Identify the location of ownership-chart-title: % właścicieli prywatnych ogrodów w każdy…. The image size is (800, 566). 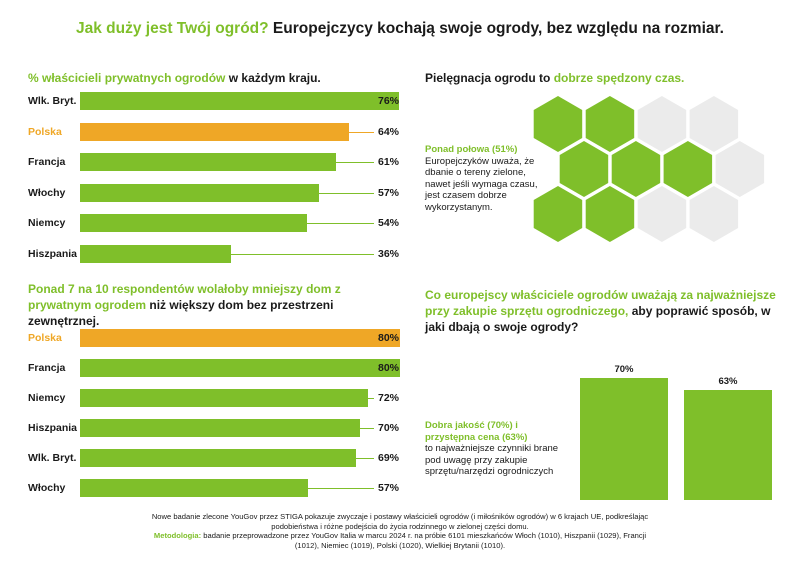
(208, 78).